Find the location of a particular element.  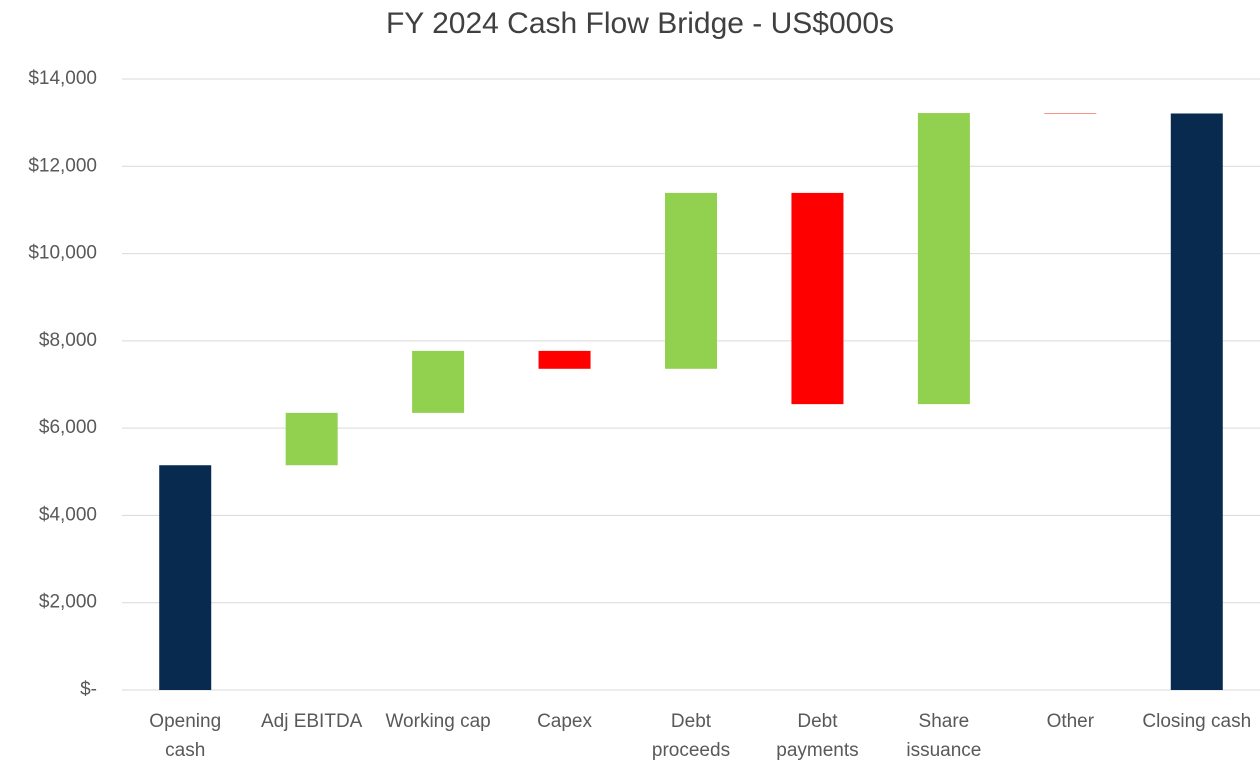

x-tick-label: Opening cash is located at coordinates (185, 736).